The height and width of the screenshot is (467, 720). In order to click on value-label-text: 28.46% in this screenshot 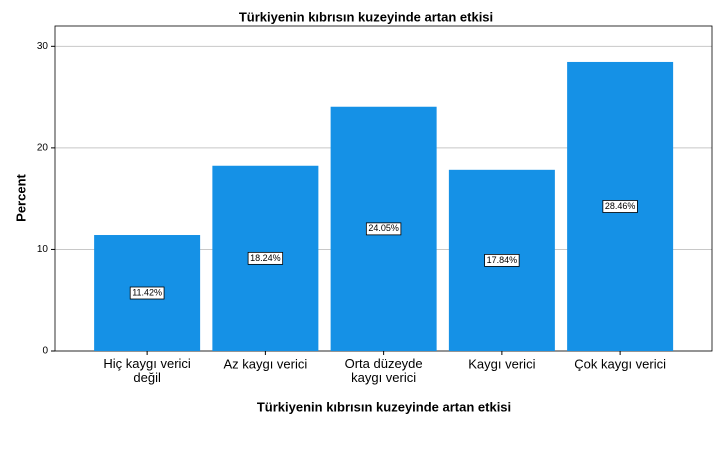, I will do `click(620, 206)`.